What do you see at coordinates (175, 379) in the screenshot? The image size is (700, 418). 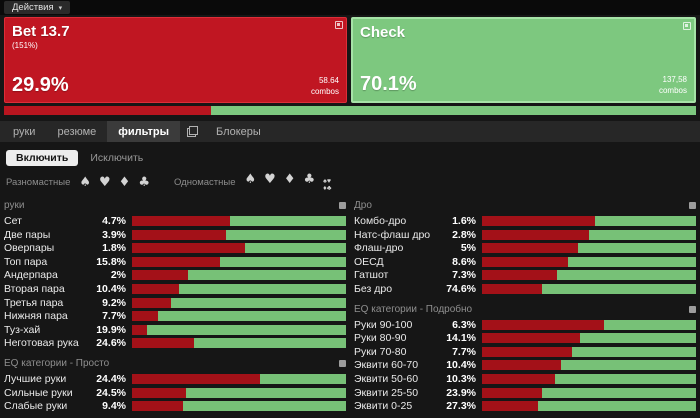 I see `category-row: Лучшие руки 24.4%` at bounding box center [175, 379].